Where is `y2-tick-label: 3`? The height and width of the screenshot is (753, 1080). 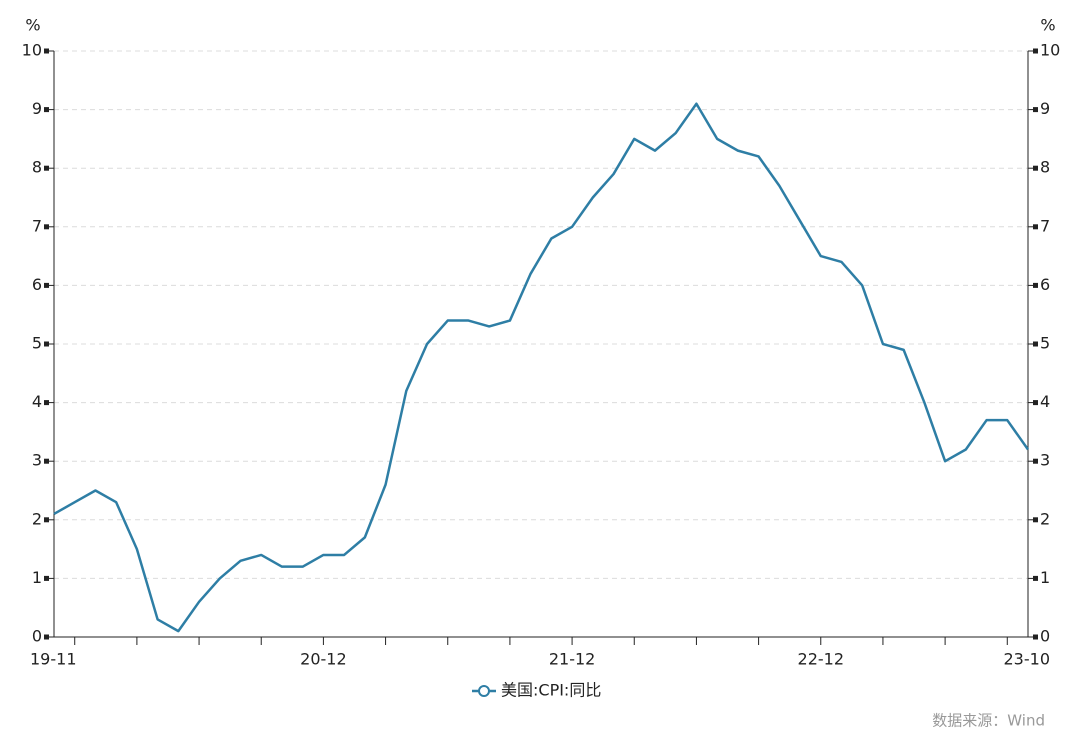
y2-tick-label: 3 is located at coordinates (1045, 460).